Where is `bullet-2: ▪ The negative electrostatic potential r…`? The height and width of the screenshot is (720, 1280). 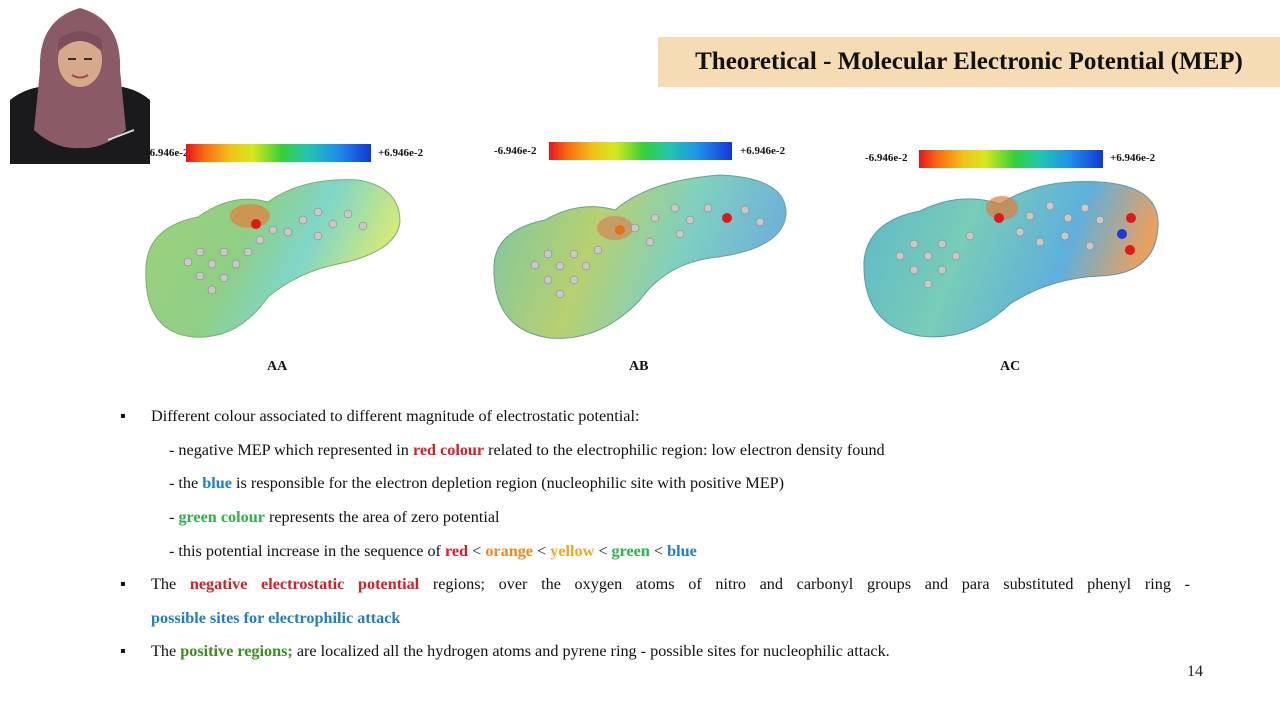
bullet-2: ▪ The negative electrostatic potential r… is located at coordinates (655, 584).